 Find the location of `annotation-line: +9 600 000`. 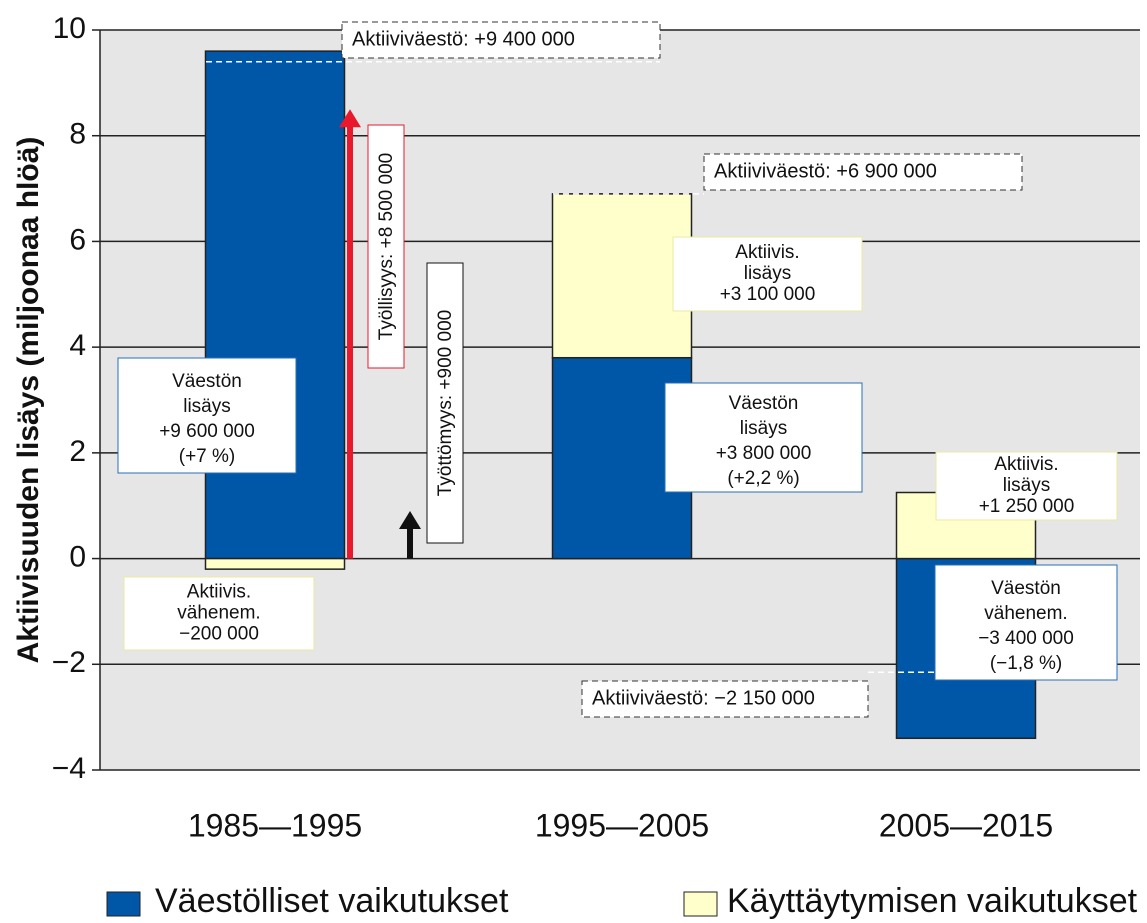

annotation-line: +9 600 000 is located at coordinates (207, 431).